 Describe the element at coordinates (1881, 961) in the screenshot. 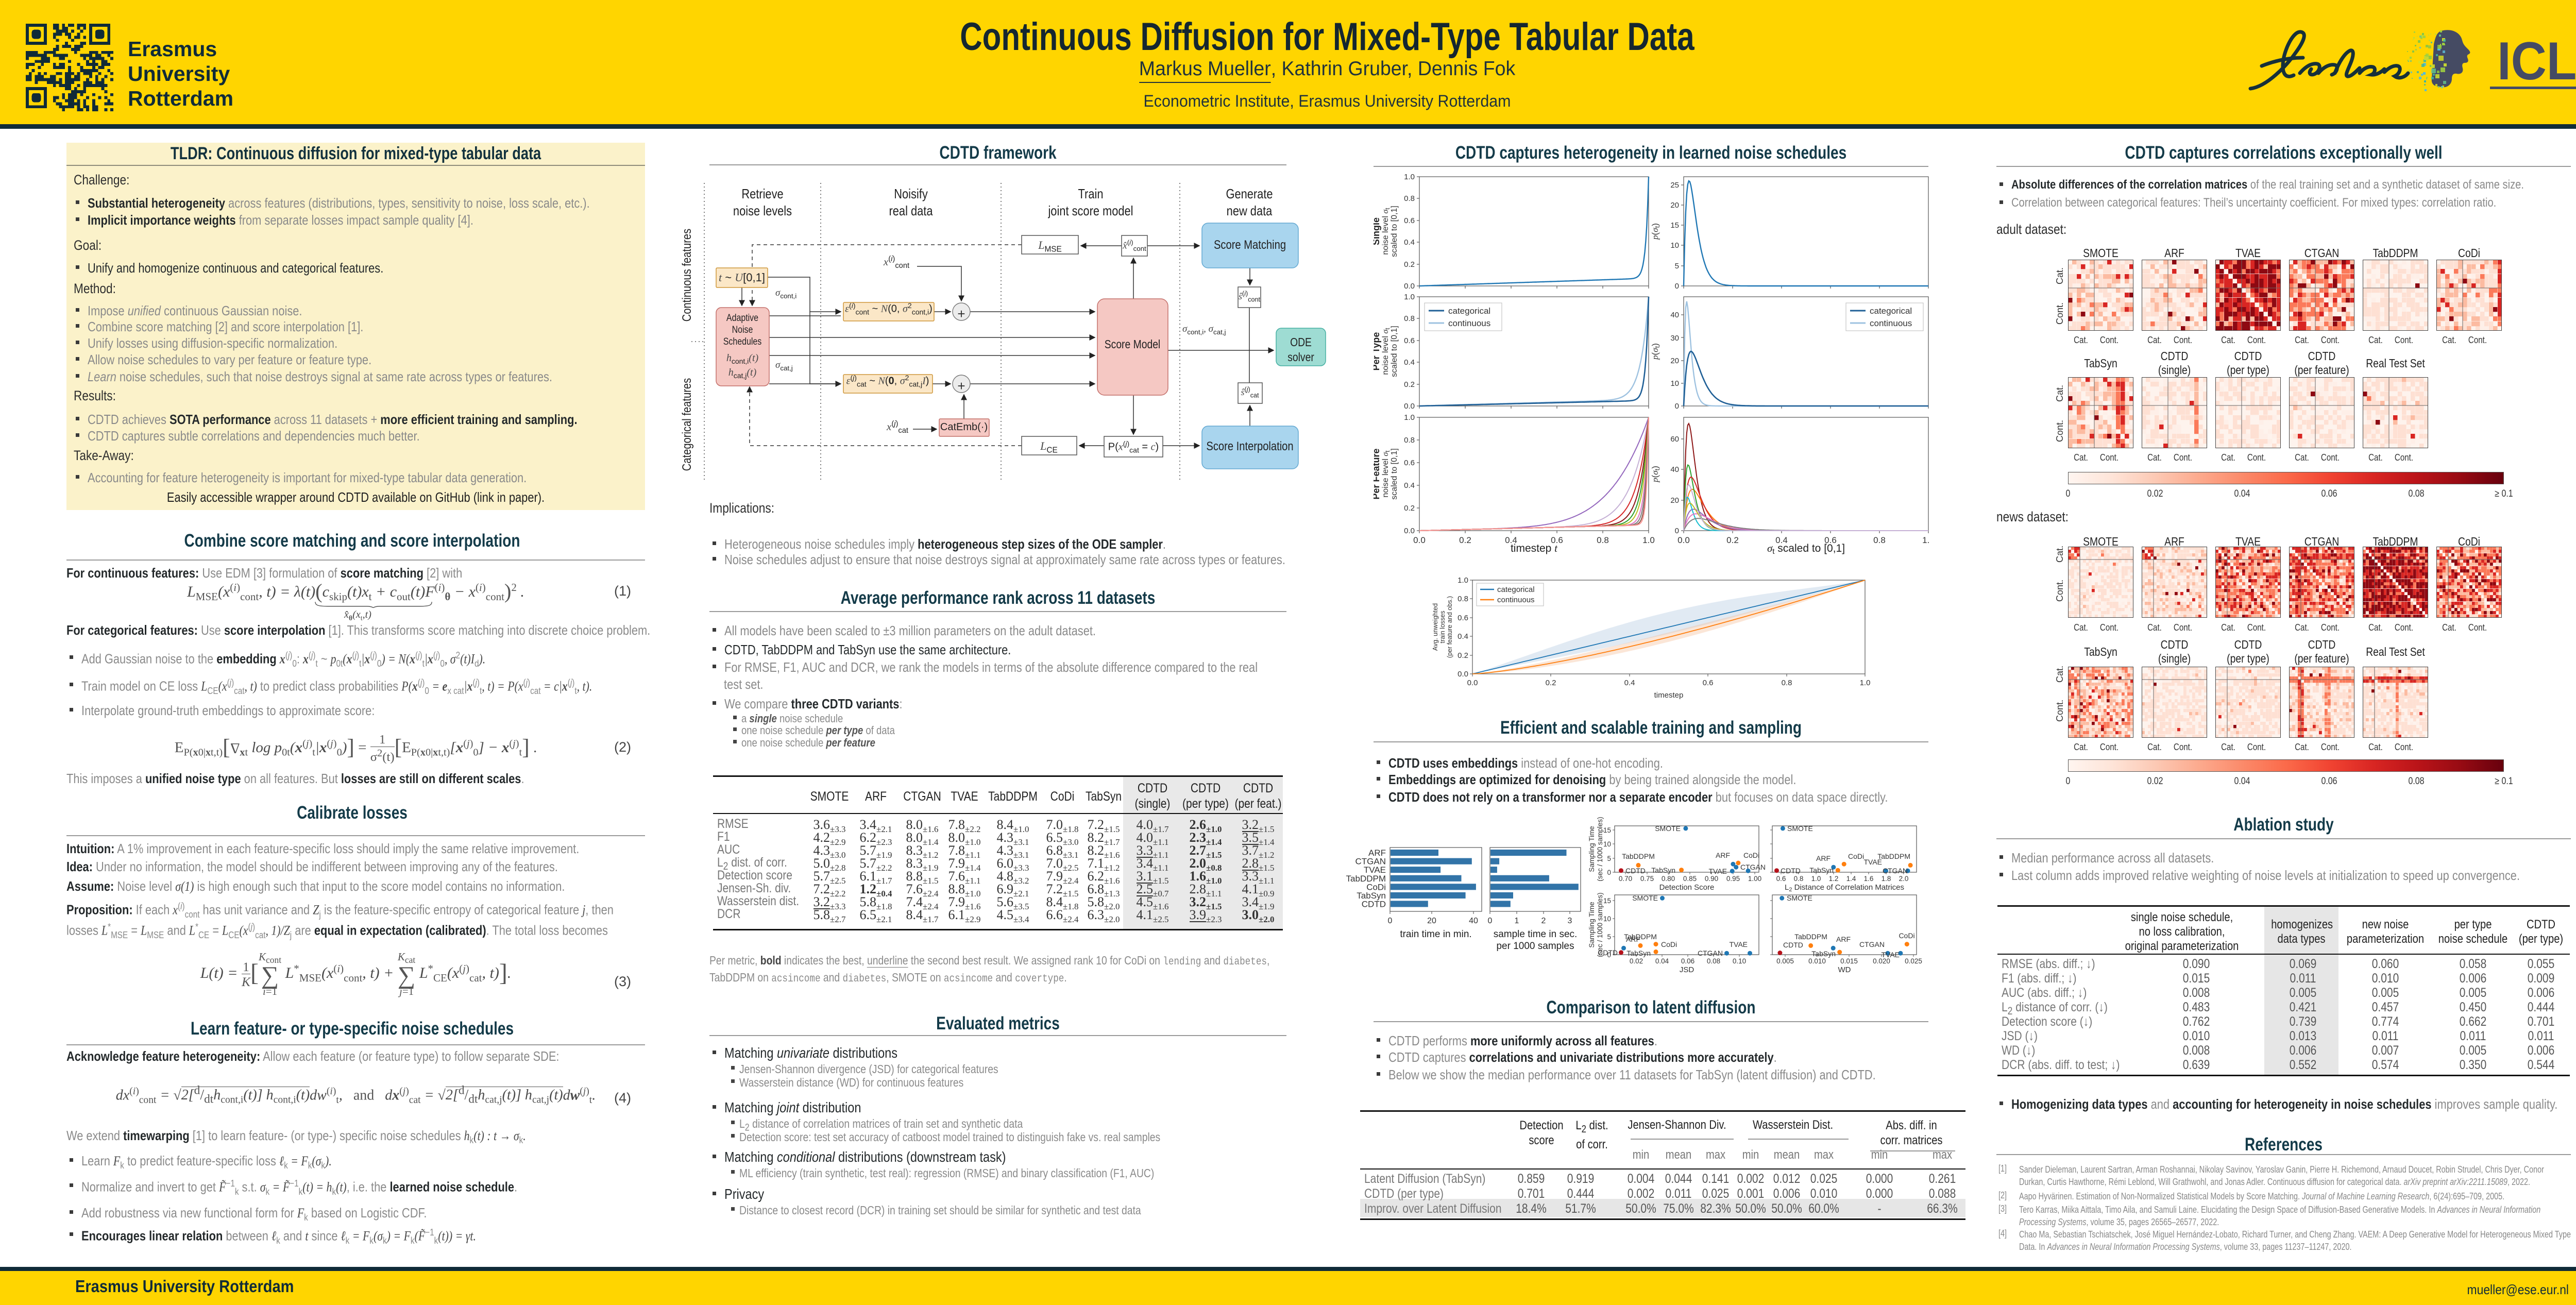

I see `svg-text: 0.020` at that location.